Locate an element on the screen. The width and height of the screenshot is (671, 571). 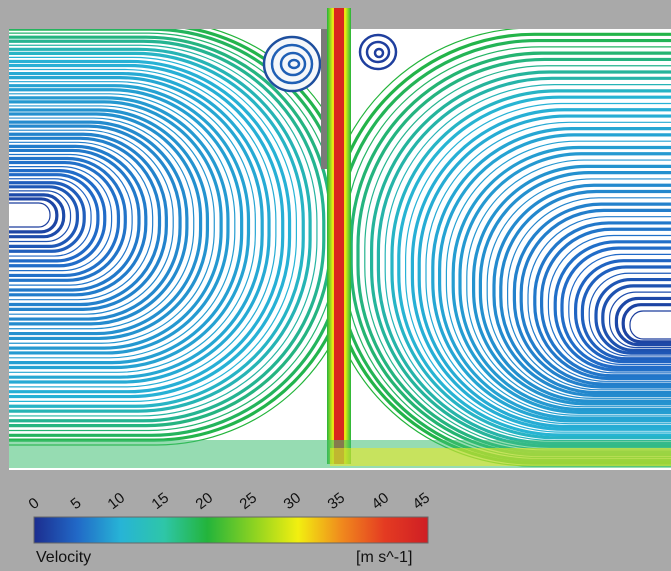
corner-eddy-right is located at coordinates (378, 52).